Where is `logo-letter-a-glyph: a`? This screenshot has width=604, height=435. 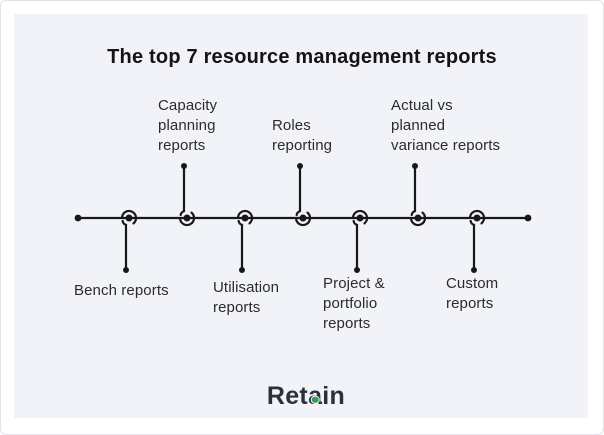
logo-letter-a-glyph: a is located at coordinates (315, 396).